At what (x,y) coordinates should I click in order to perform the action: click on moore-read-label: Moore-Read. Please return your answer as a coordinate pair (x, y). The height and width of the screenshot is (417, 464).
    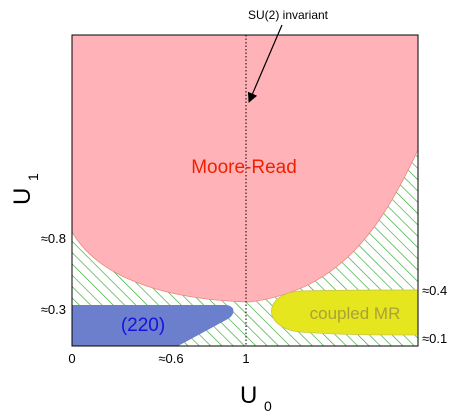
    Looking at the image, I should click on (244, 167).